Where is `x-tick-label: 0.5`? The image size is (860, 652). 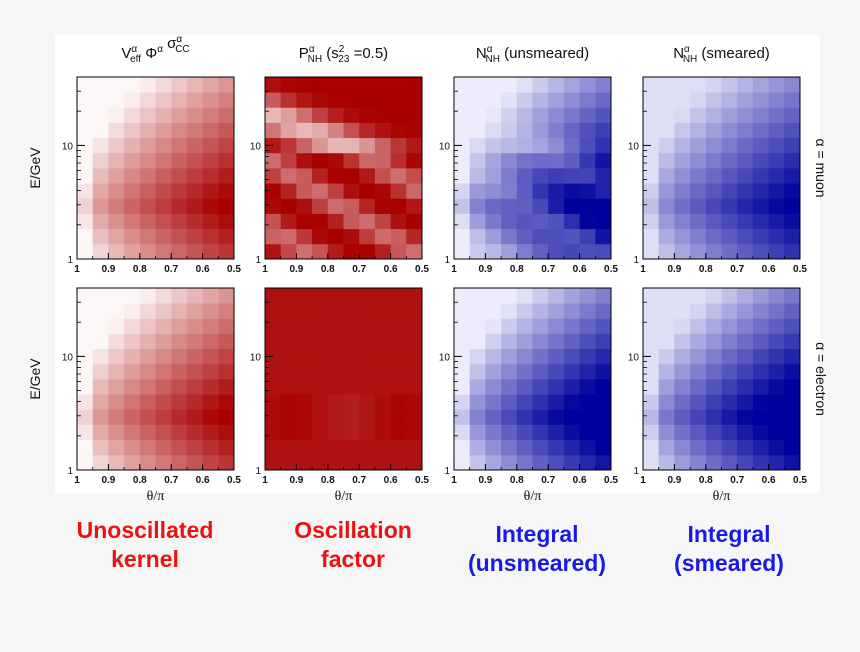
x-tick-label: 0.5 is located at coordinates (800, 269).